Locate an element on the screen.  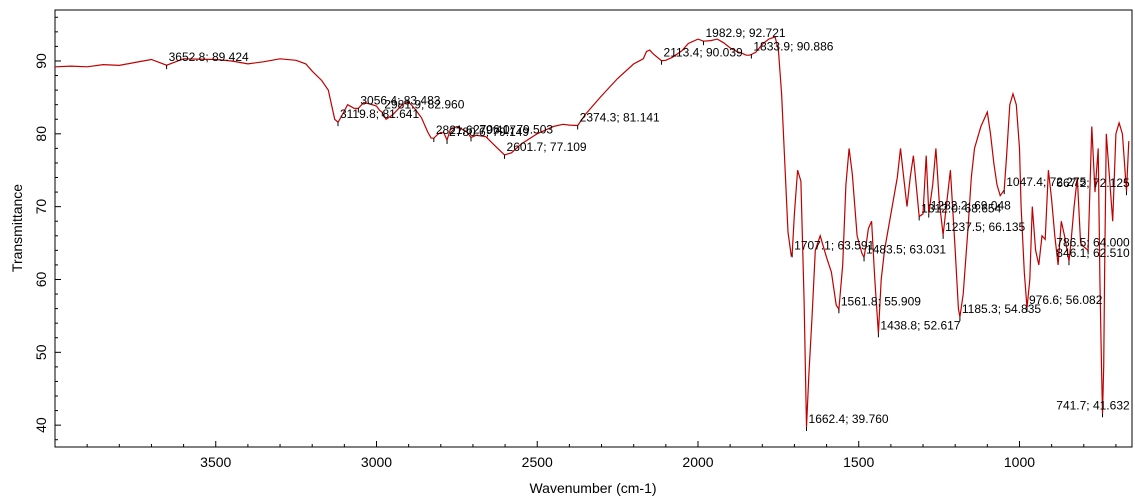
annotation-label: 667.2; 72.125 is located at coordinates (1093, 183).